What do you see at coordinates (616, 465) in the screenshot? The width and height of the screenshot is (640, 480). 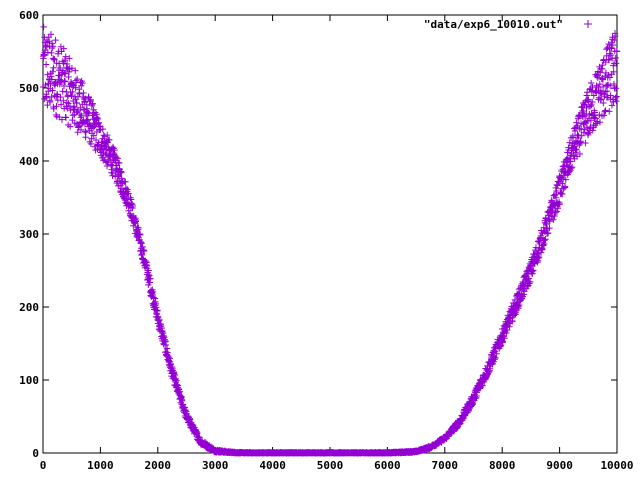 I see `x-tick-label: 10000` at bounding box center [616, 465].